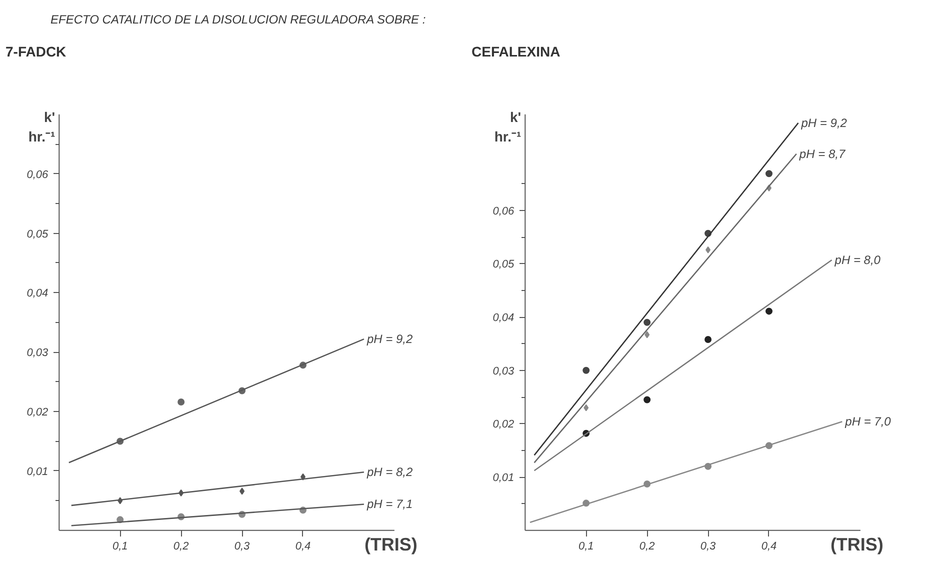  Describe the element at coordinates (238, 19) in the screenshot. I see `chart-title: EFECTO CATALITICO DE LA DISOLUCION REGULADORA SOBRE :` at that location.